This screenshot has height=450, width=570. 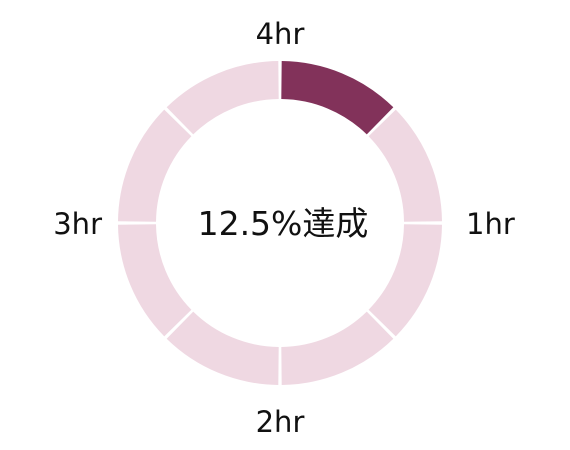 What do you see at coordinates (490, 224) in the screenshot?
I see `tick-label-1hr: 1hr` at bounding box center [490, 224].